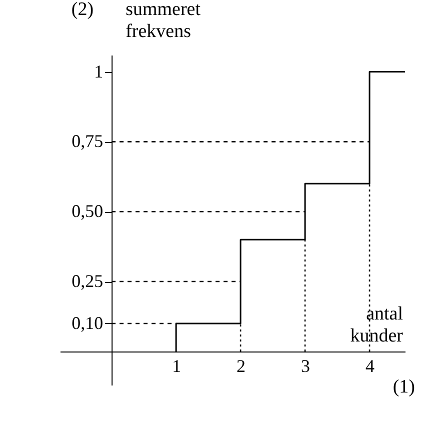  Describe the element at coordinates (370, 366) in the screenshot. I see `x-tick-label: 4` at that location.